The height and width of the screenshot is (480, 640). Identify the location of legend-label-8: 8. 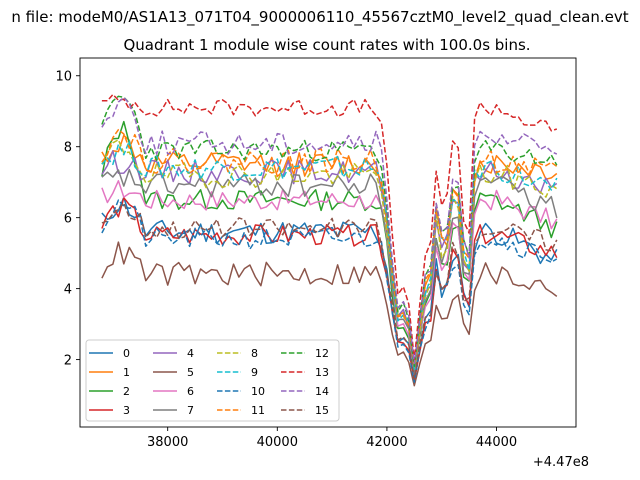
(254, 353).